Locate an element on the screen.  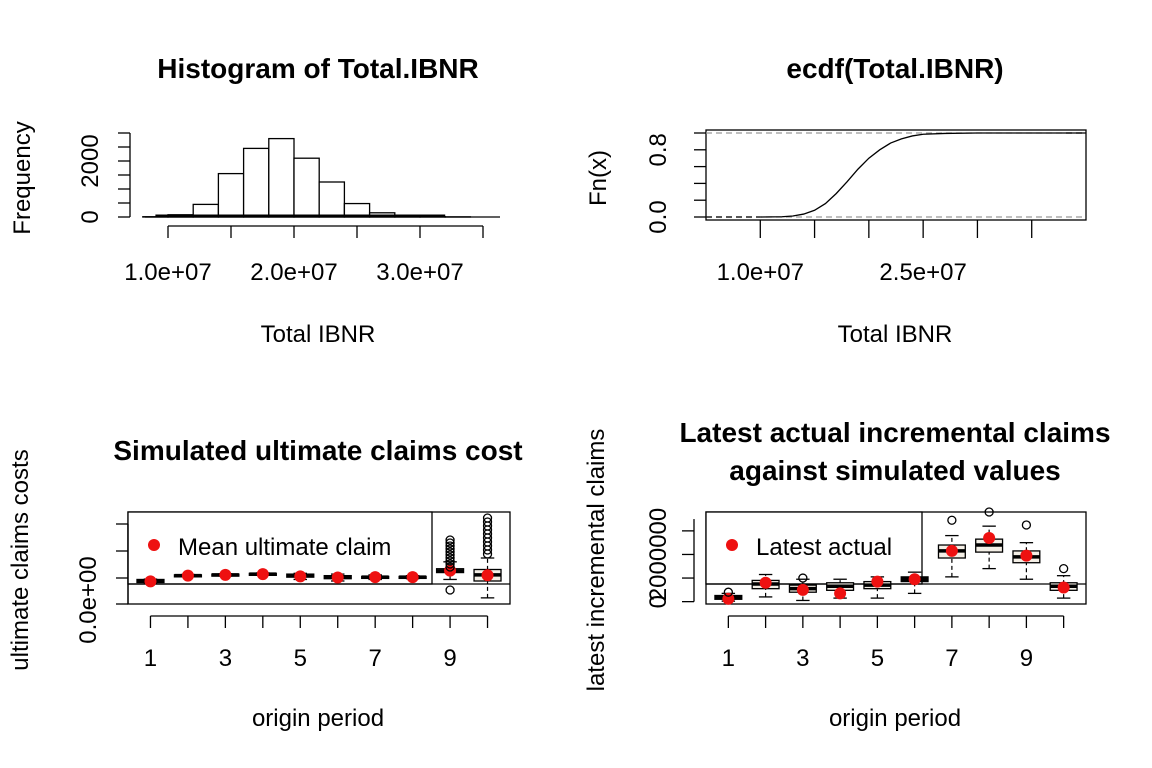
ult-title: Simulated ultimate claims cost is located at coordinates (317, 450).